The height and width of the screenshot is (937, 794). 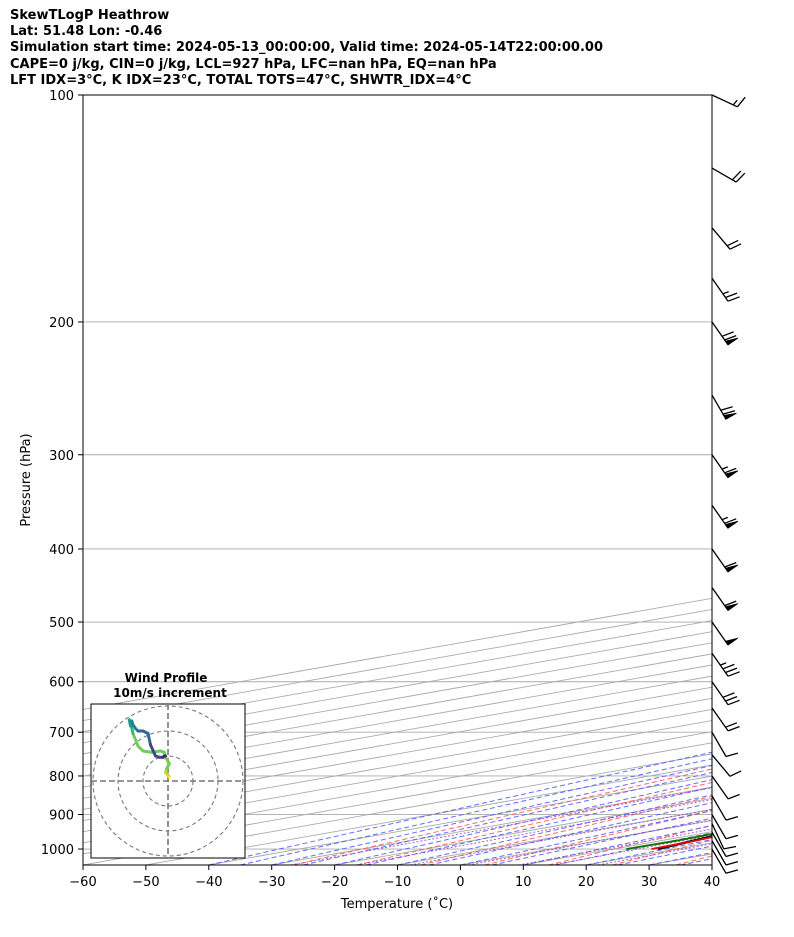 I want to click on x-tick-label: −50, so click(x=145, y=882).